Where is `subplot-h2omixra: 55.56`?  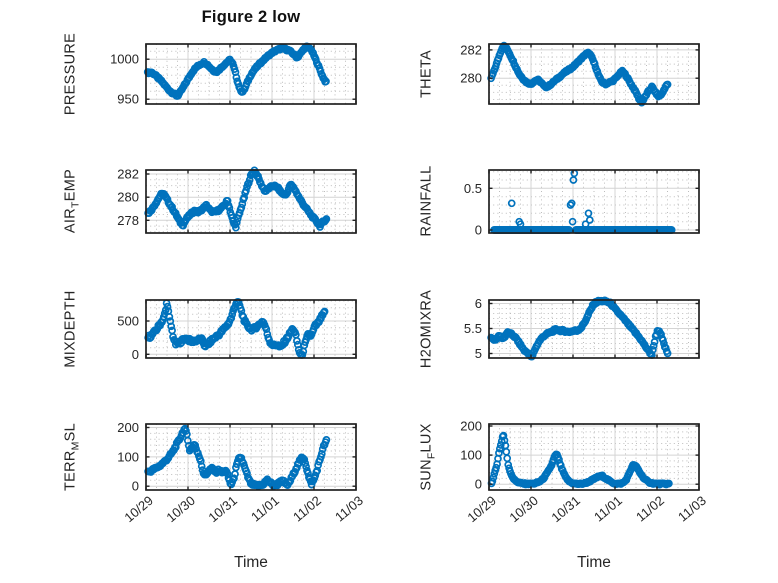 subplot-h2omixra: 55.56 is located at coordinates (582, 328).